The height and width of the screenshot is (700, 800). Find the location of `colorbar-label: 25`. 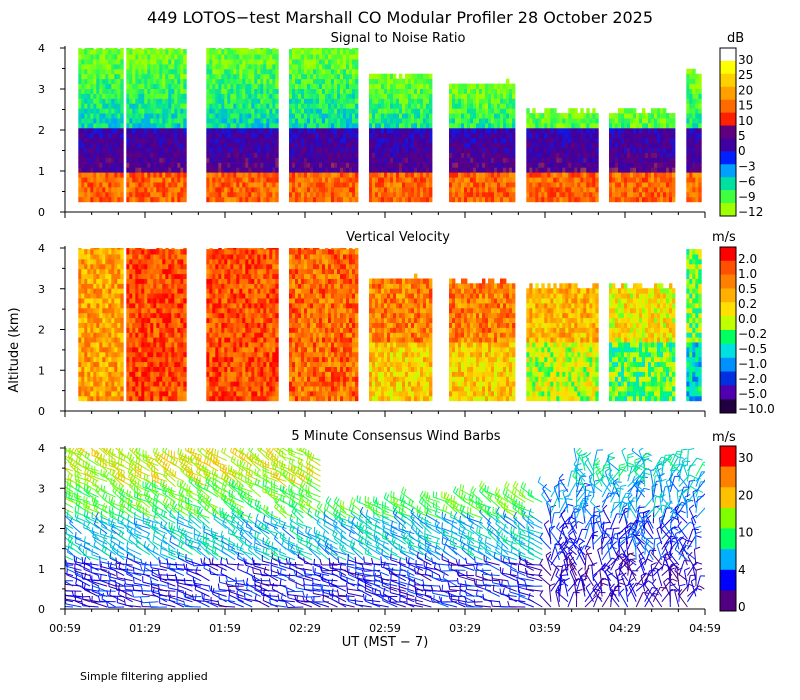

colorbar-label: 25 is located at coordinates (745, 75).